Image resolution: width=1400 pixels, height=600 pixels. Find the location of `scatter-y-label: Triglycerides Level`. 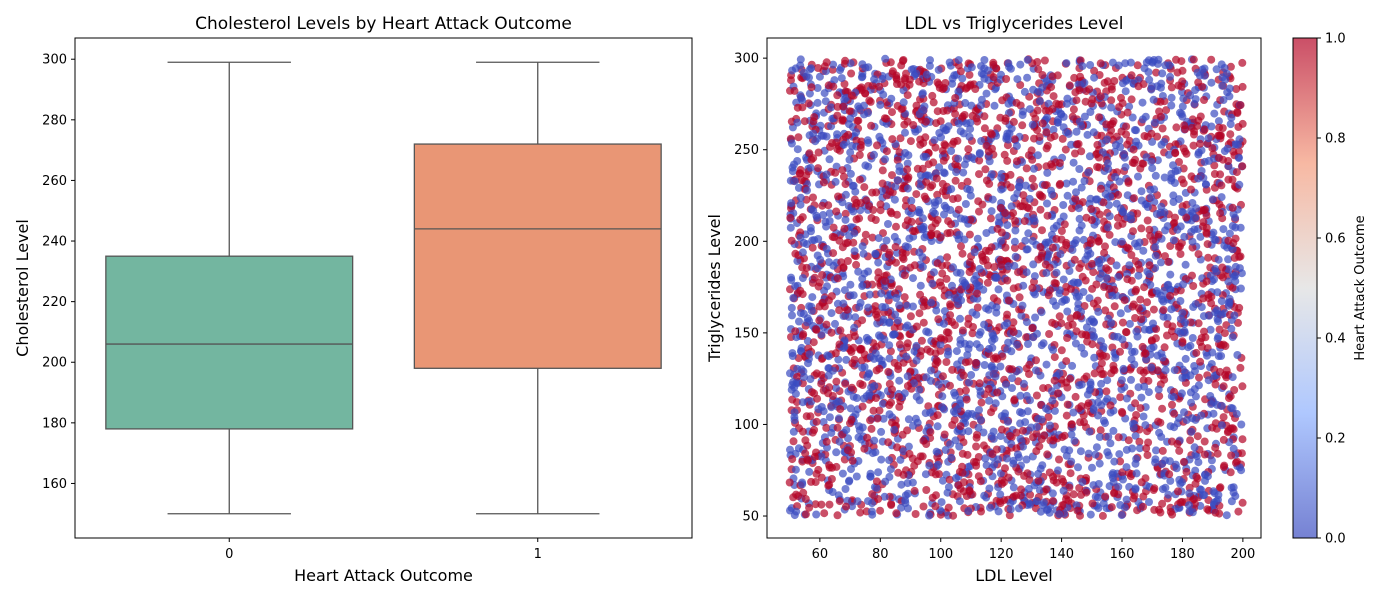

scatter-y-label: Triglycerides Level is located at coordinates (714, 288).